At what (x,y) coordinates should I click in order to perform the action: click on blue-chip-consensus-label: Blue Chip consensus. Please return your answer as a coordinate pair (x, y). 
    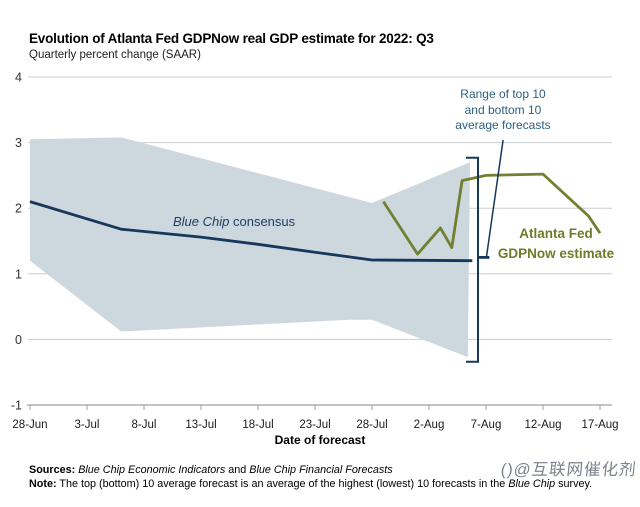
    Looking at the image, I should click on (234, 221).